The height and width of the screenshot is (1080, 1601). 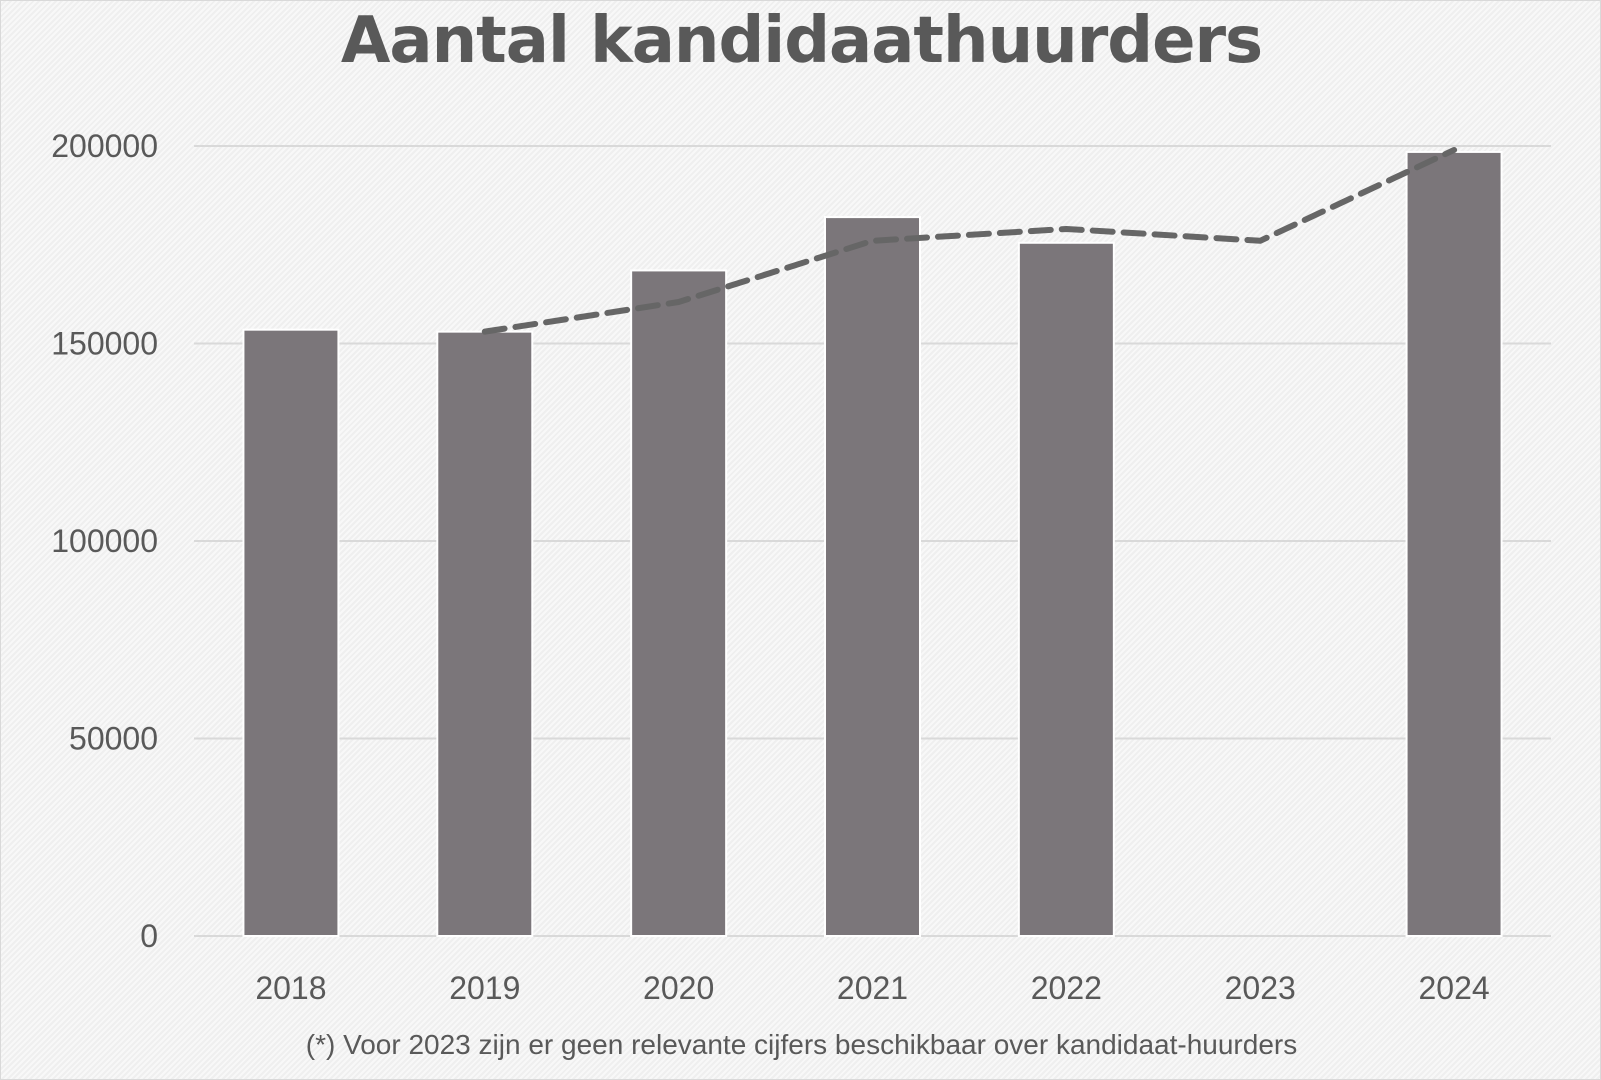 What do you see at coordinates (1454, 544) in the screenshot?
I see `bar-2024` at bounding box center [1454, 544].